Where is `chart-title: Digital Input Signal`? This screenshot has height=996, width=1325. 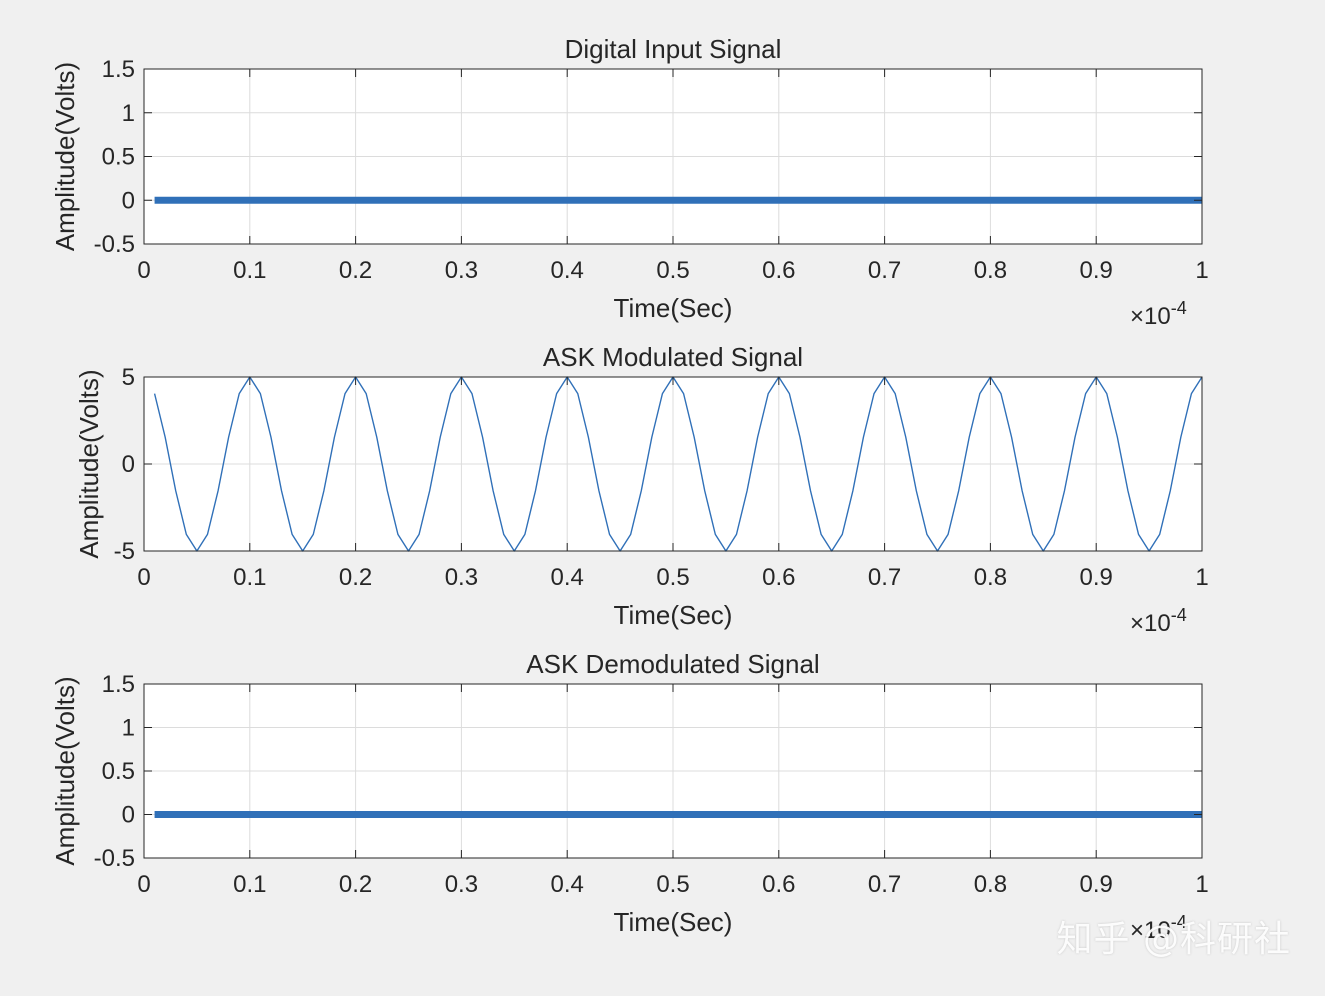
chart-title: Digital Input Signal is located at coordinates (673, 49).